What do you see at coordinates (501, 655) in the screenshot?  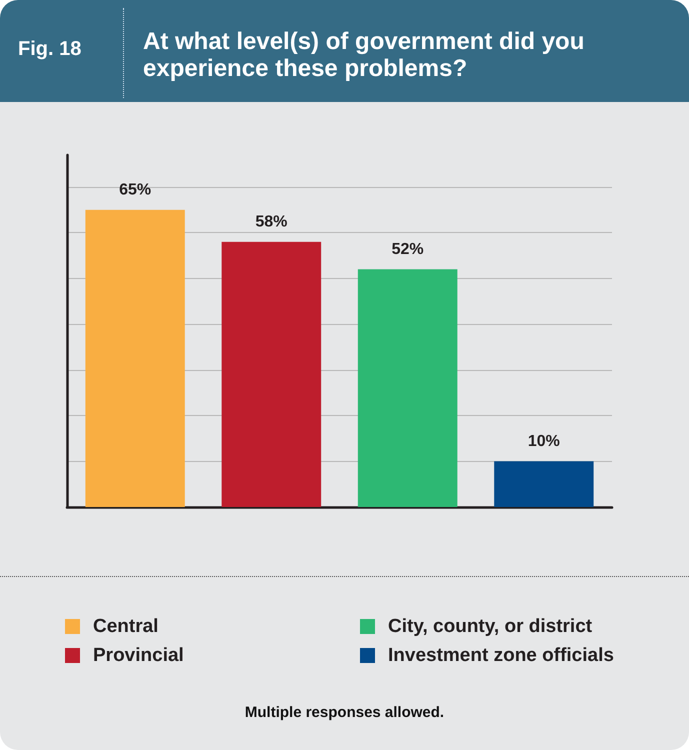 I see `legend-label: Investment zone officials` at bounding box center [501, 655].